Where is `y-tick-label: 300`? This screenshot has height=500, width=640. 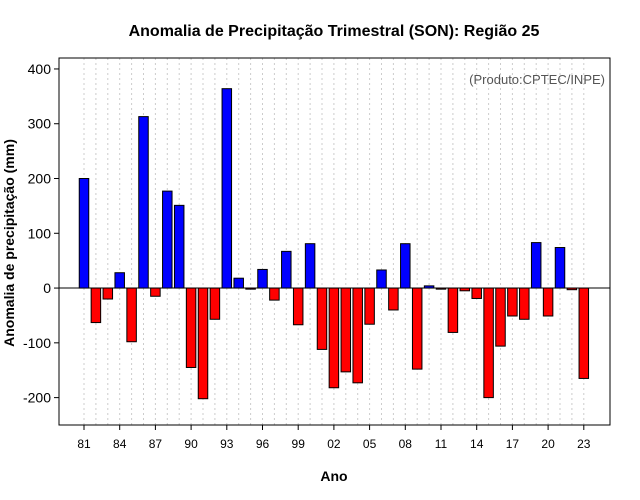 y-tick-label: 300 is located at coordinates (40, 124).